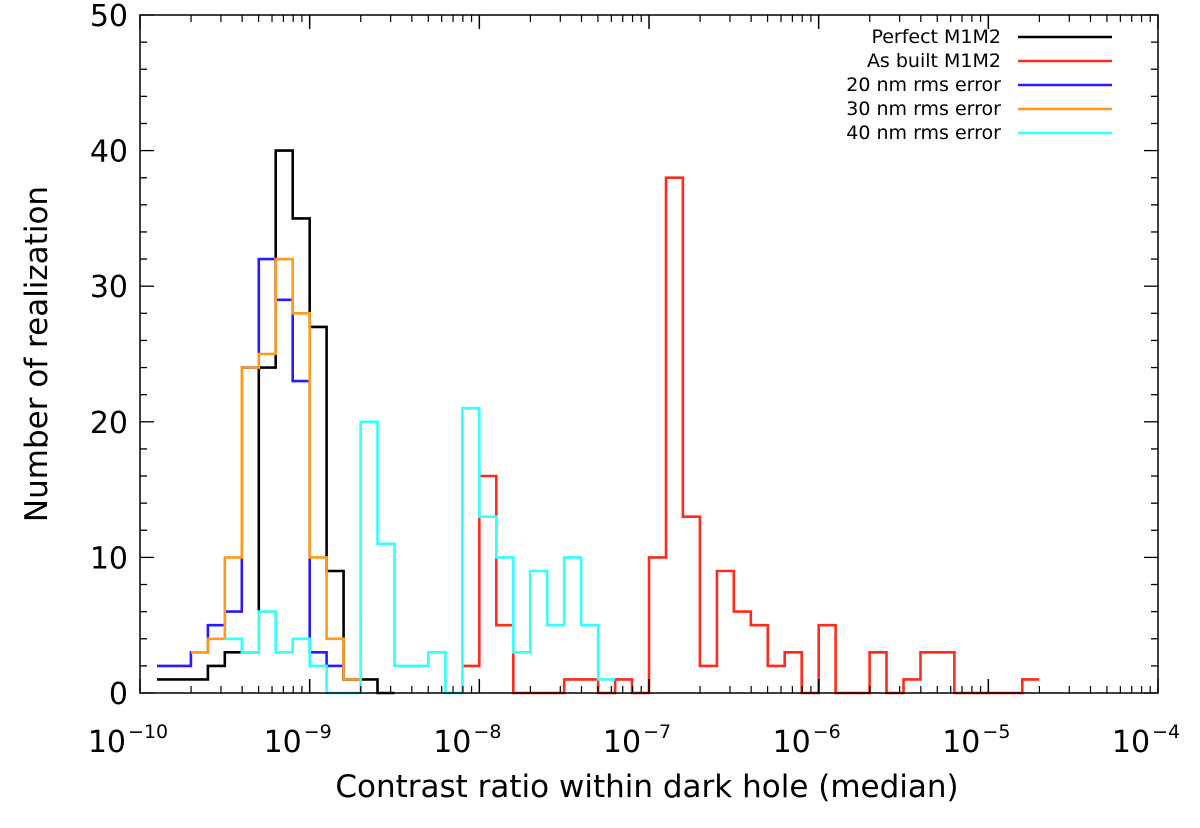  Describe the element at coordinates (109, 423) in the screenshot. I see `y-tick-label: 20` at that location.